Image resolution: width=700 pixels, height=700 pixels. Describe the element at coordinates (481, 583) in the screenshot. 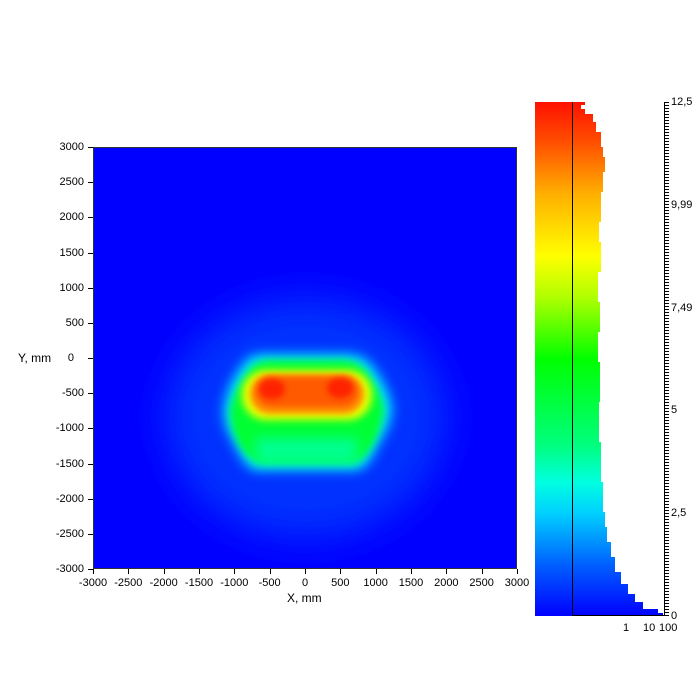

I see `x-tick-label: 2500` at that location.